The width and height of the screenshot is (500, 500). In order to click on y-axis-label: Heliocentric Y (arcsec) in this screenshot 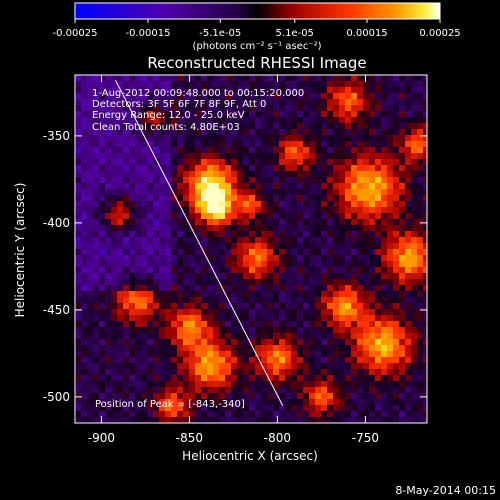, I will do `click(20, 250)`.